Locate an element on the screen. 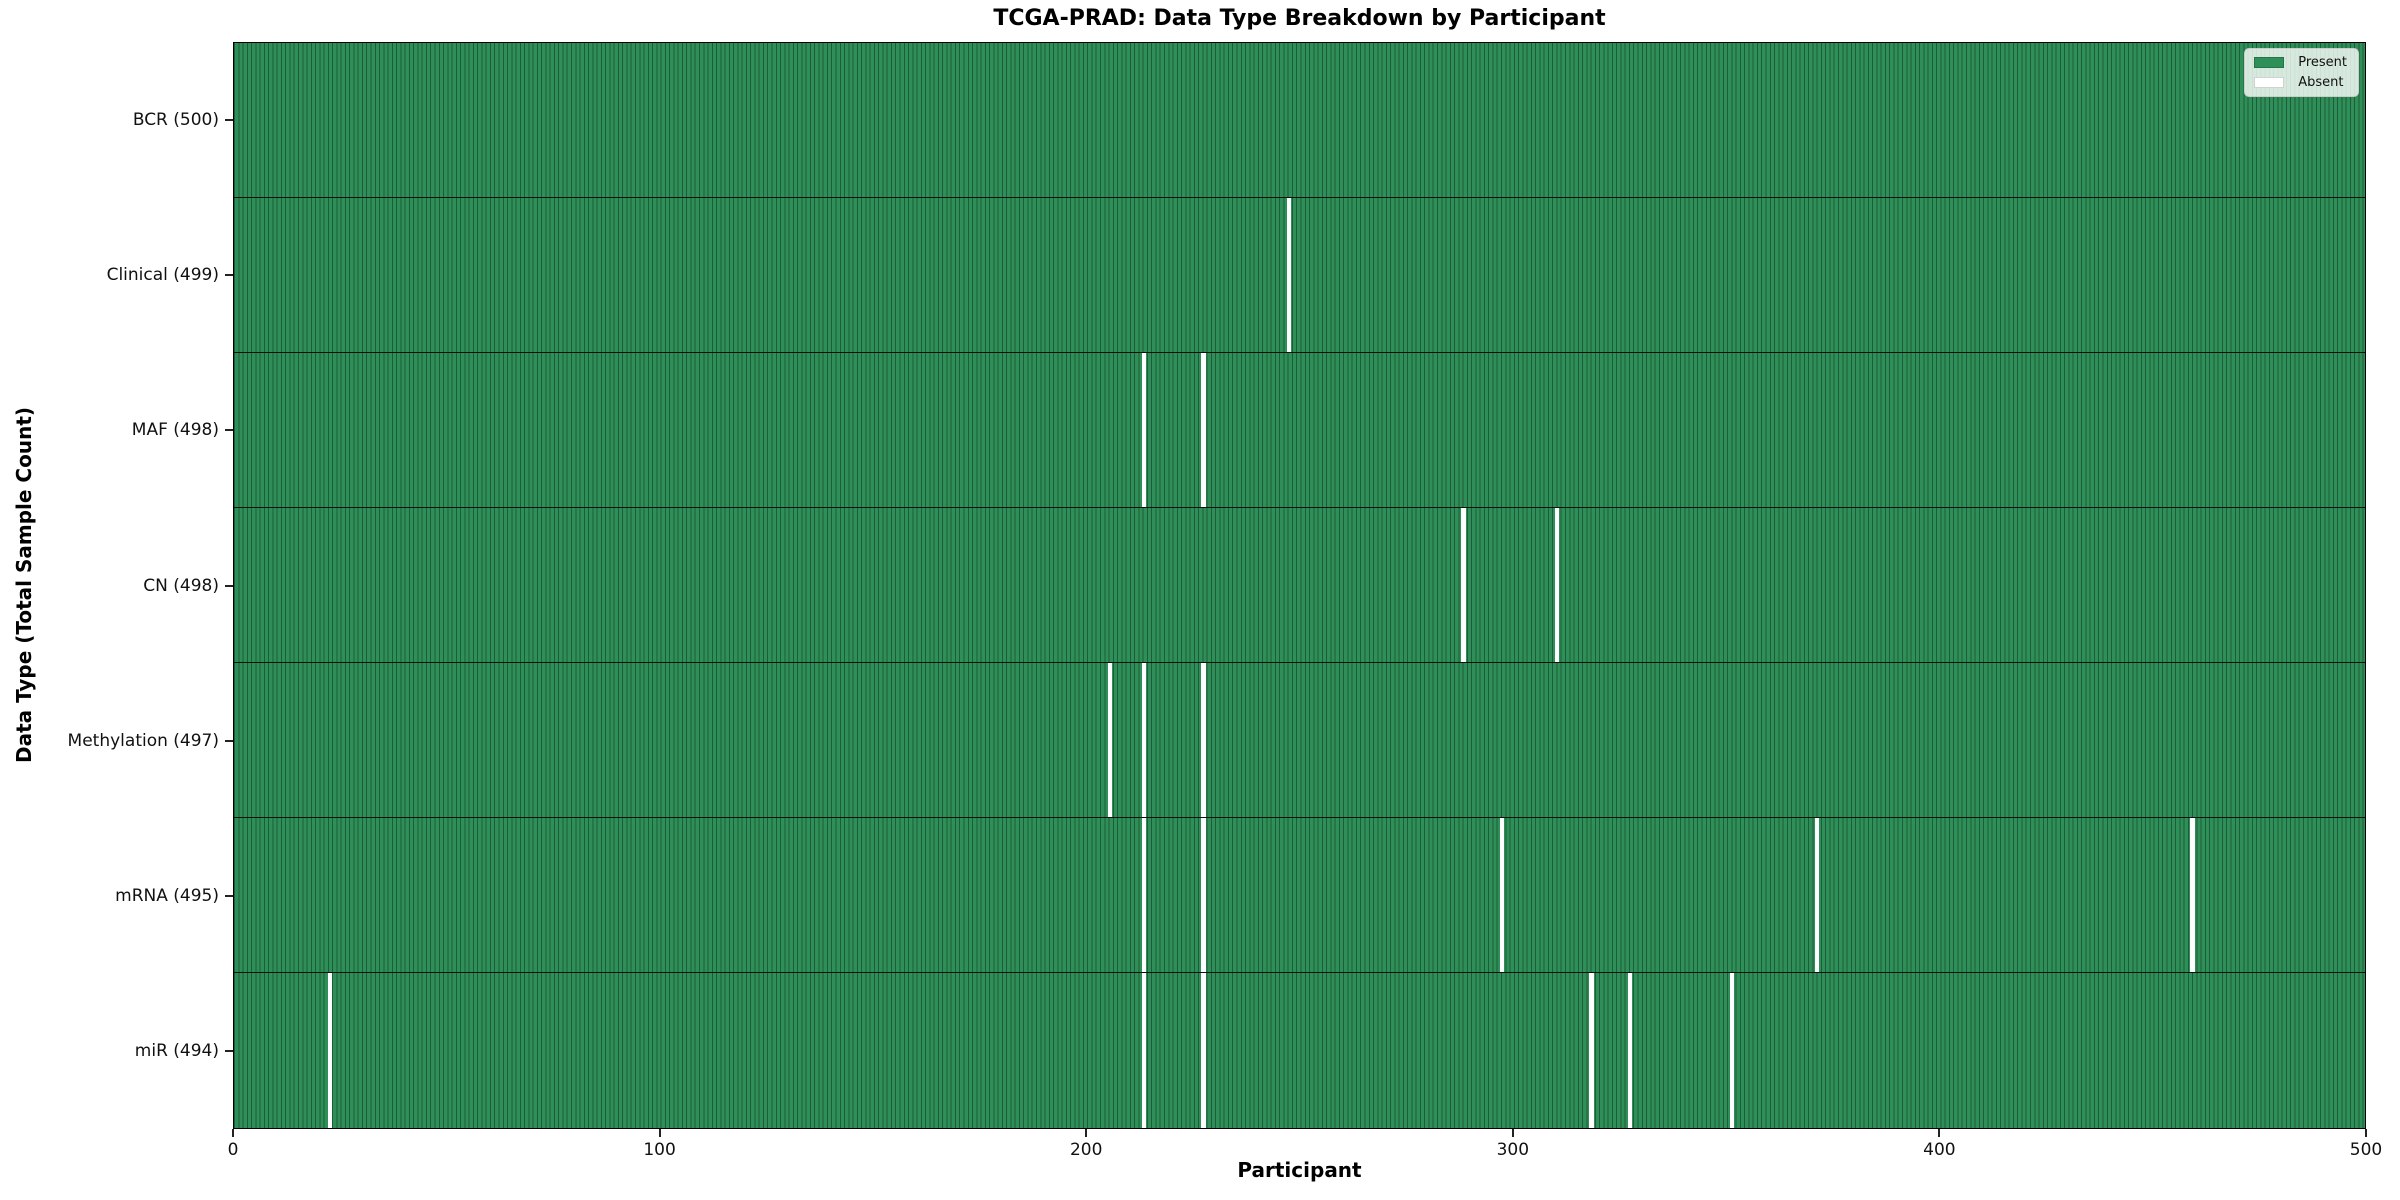 The image size is (2400, 1200). legend-label: Absent is located at coordinates (2321, 82).